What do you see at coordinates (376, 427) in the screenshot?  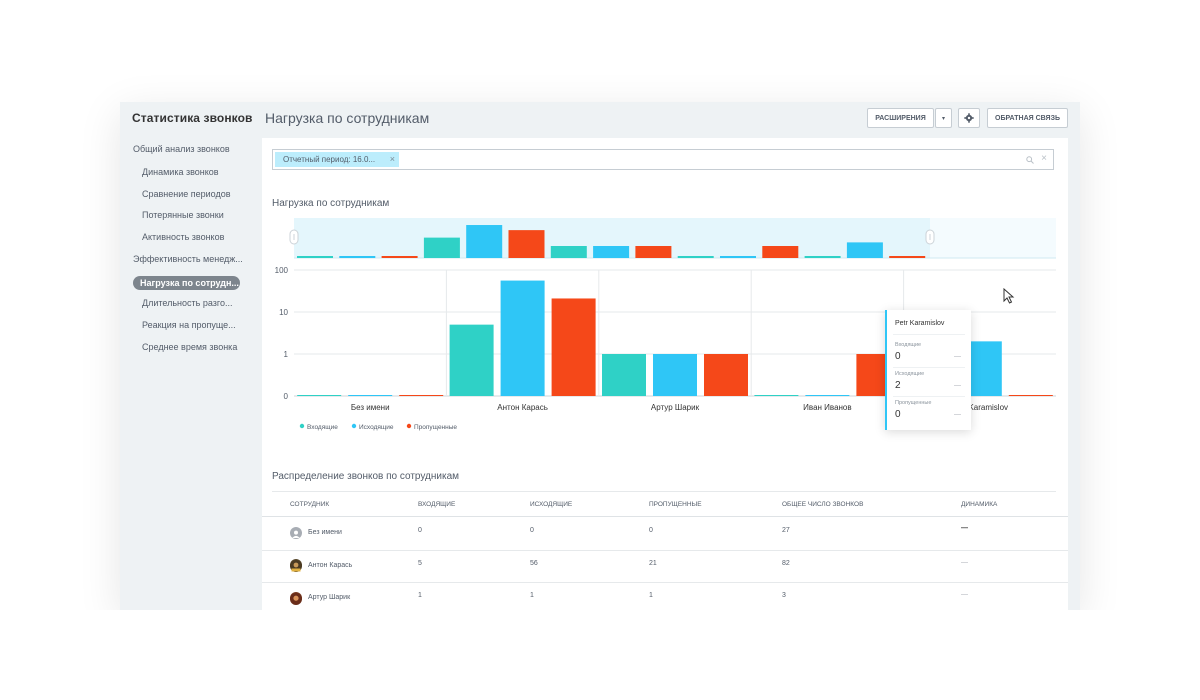 I see `legend-label: Исходящие` at bounding box center [376, 427].